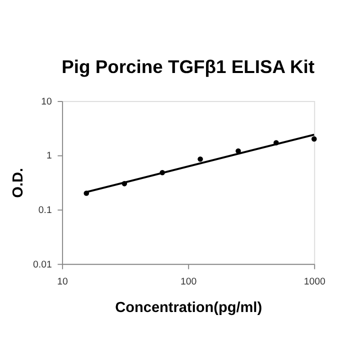 This screenshot has height=350, width=350. What do you see at coordinates (189, 282) in the screenshot?
I see `x-tick-label: 100` at bounding box center [189, 282].